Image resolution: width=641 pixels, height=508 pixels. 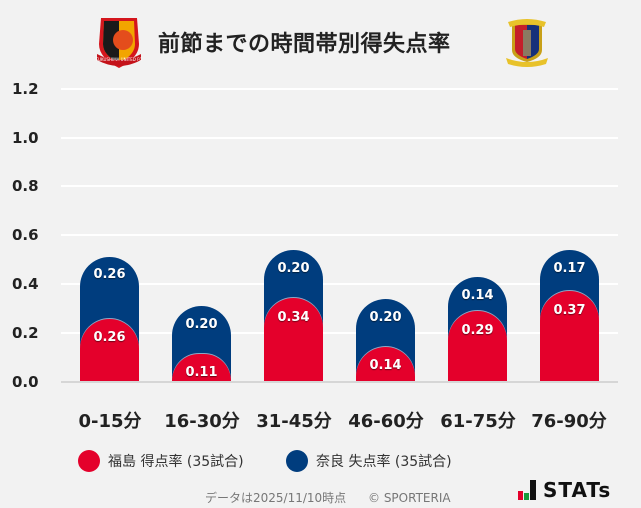 I want to click on legend-label-away: 奈良 失点率 (35試合), so click(x=384, y=462).